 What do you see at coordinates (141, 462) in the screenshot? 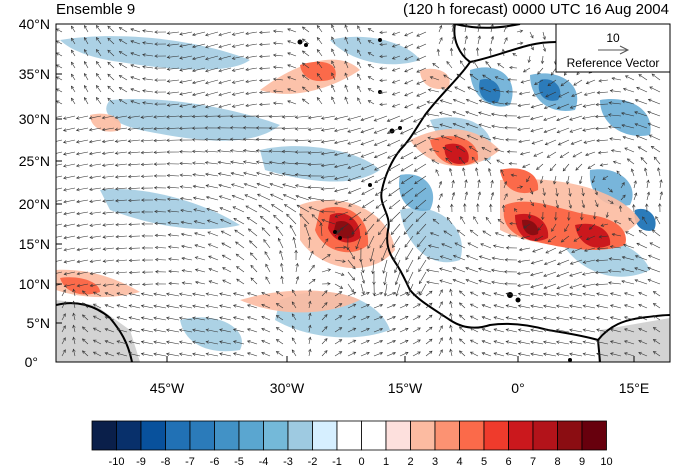
I see `colorbar-tick-label: -9` at bounding box center [141, 462].